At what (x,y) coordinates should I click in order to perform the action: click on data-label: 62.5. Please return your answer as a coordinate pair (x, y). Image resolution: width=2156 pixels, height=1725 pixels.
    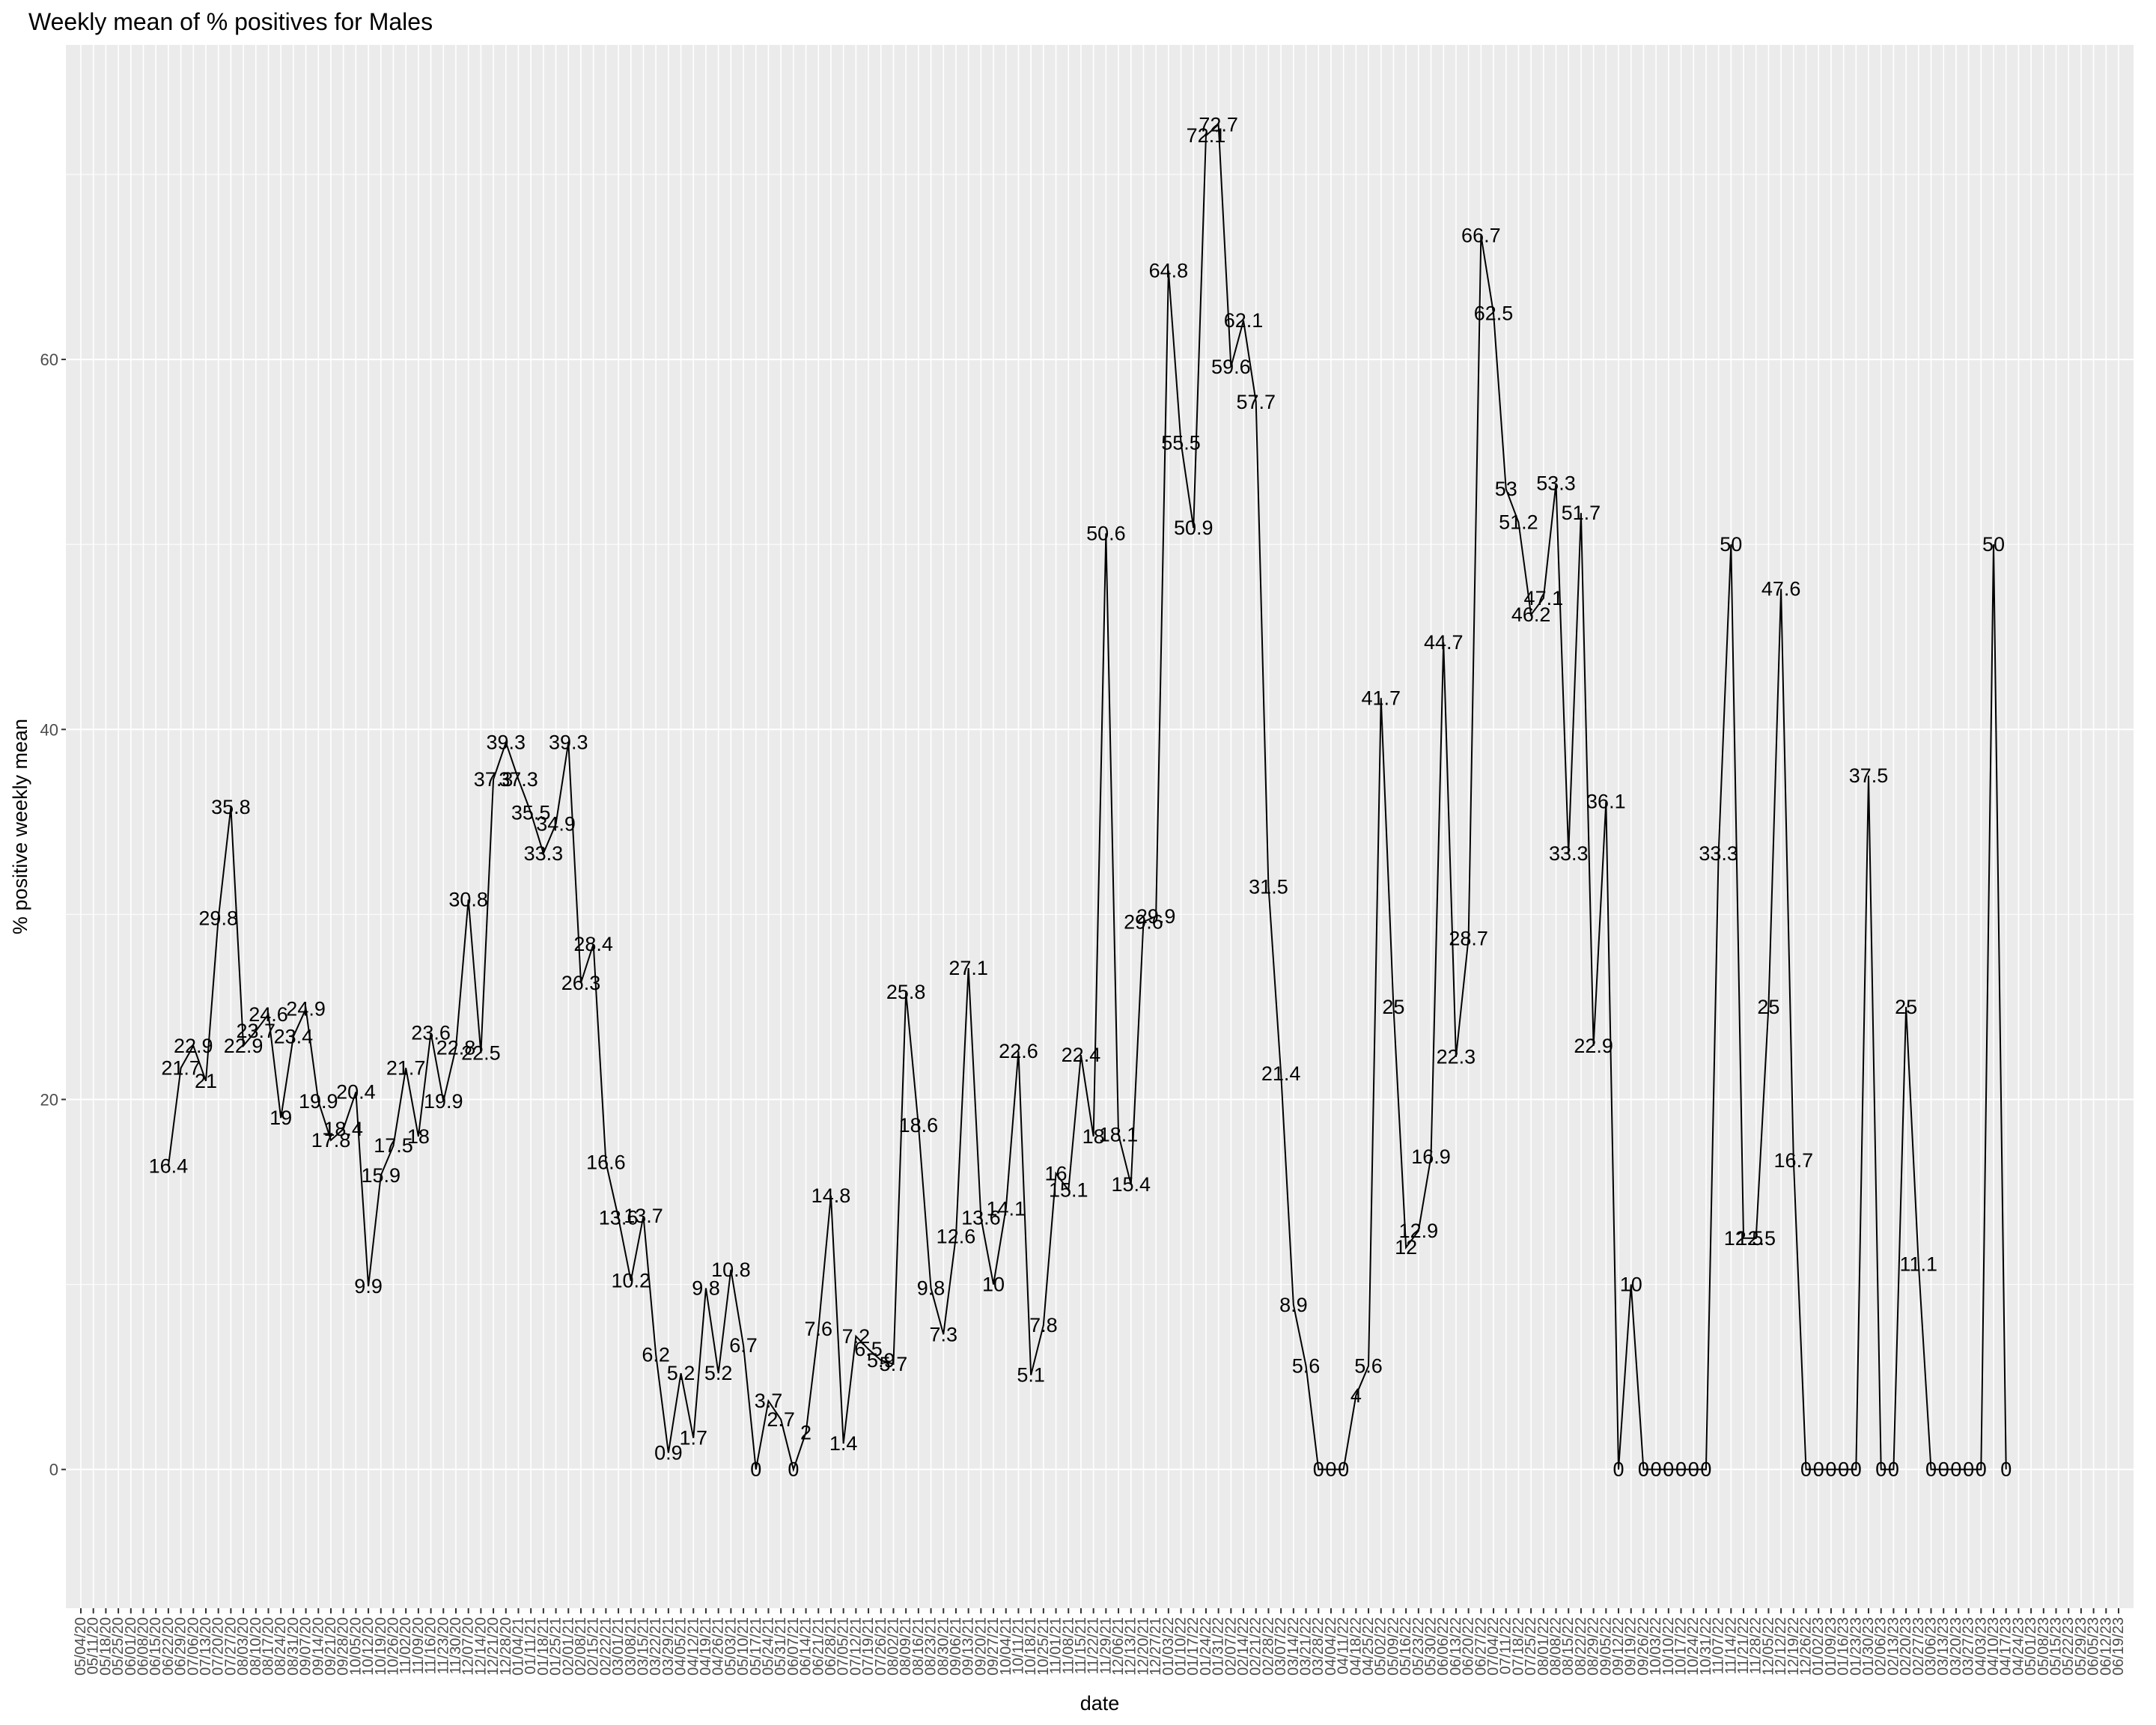
    Looking at the image, I should click on (1494, 313).